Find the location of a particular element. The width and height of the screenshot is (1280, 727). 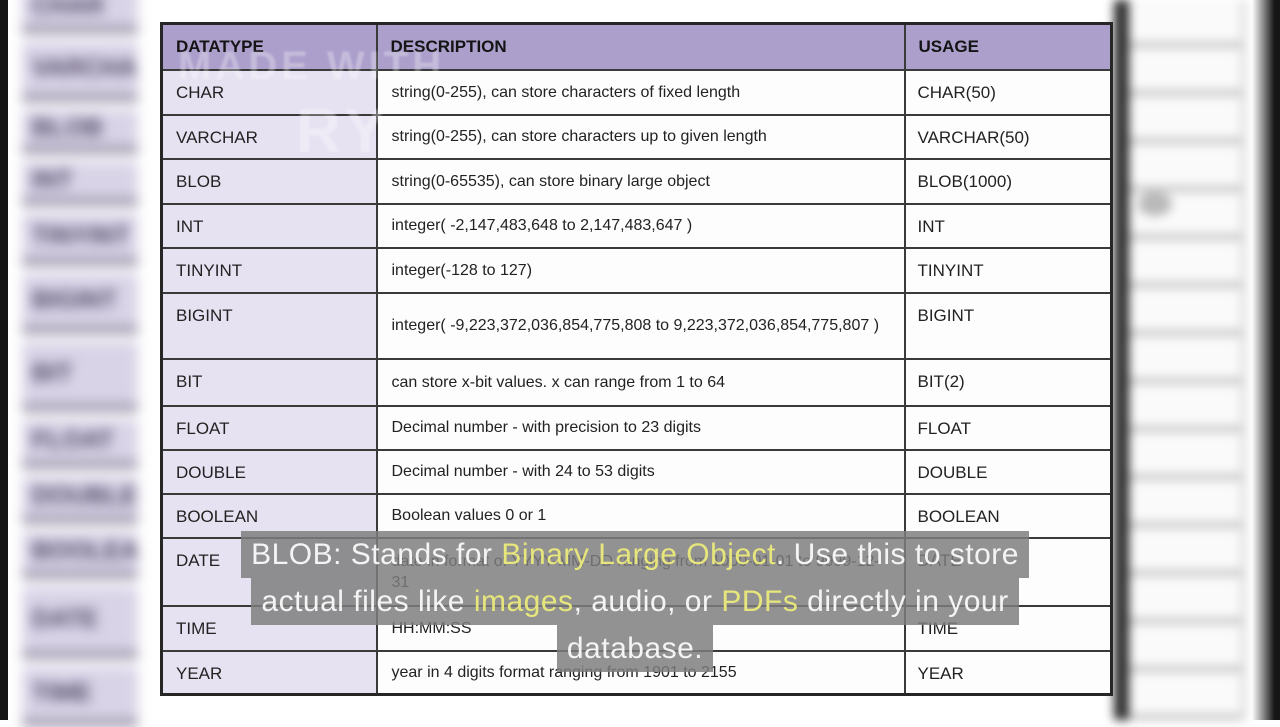

datatype-cell: BLOB is located at coordinates (269, 181).